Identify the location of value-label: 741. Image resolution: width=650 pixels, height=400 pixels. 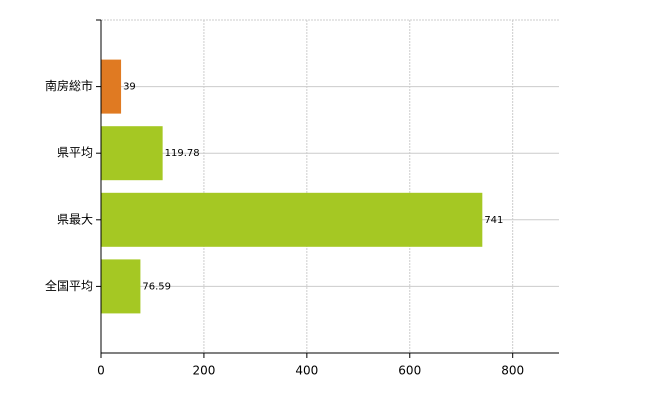
(493, 220).